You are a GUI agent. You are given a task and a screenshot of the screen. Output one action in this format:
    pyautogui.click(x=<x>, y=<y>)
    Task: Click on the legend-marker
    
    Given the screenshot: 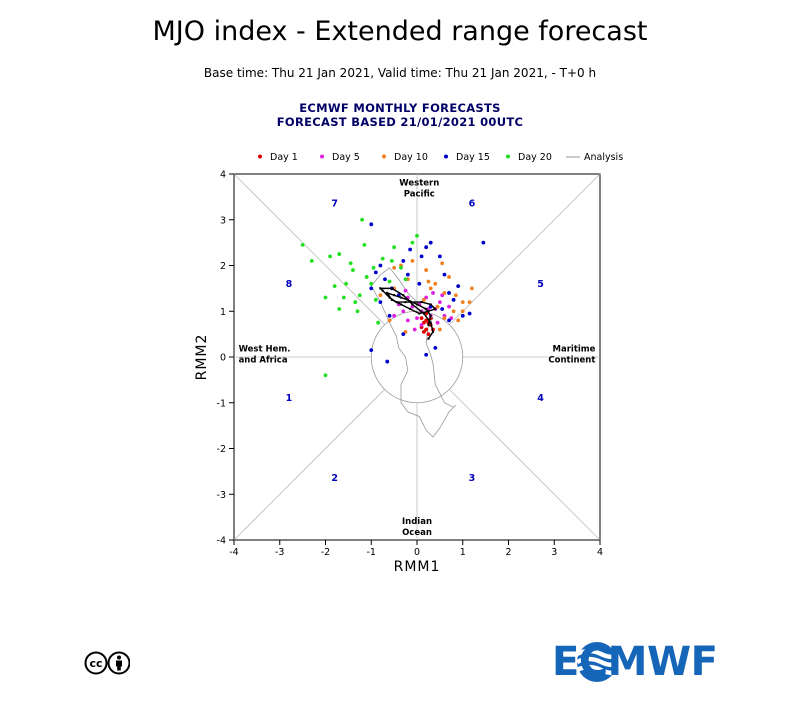 What is the action you would take?
    pyautogui.click(x=322, y=156)
    